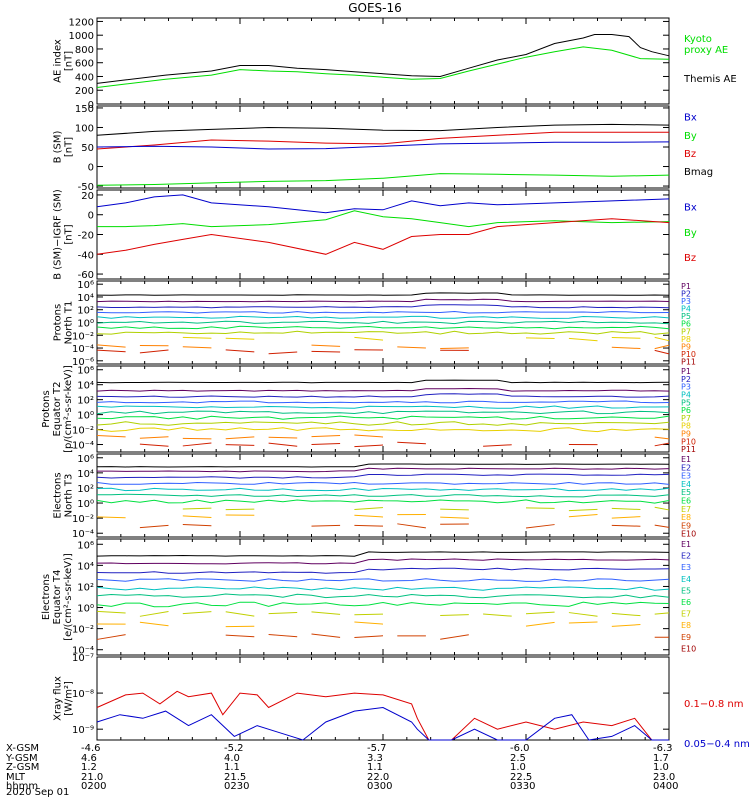  I want to click on legend-label: E2, so click(686, 556).